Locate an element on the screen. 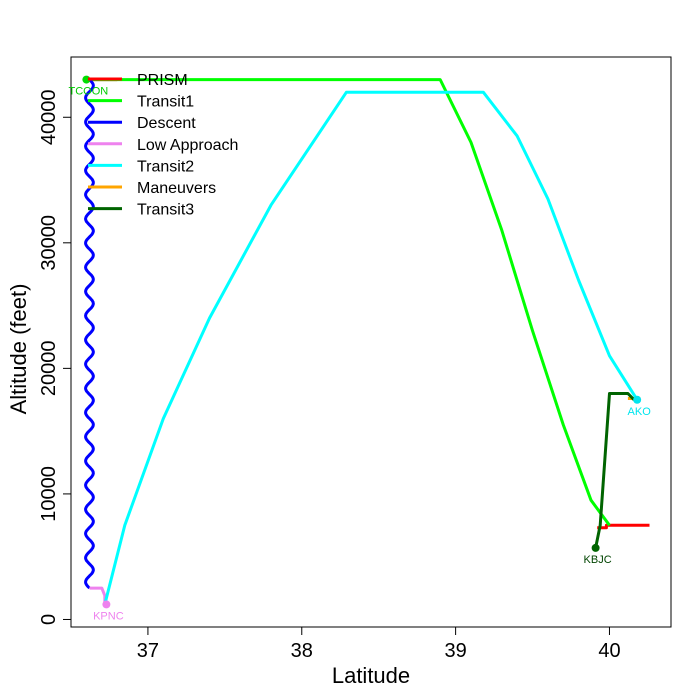 The height and width of the screenshot is (700, 700). marker-label-kpnc: KPNC is located at coordinates (108, 616).